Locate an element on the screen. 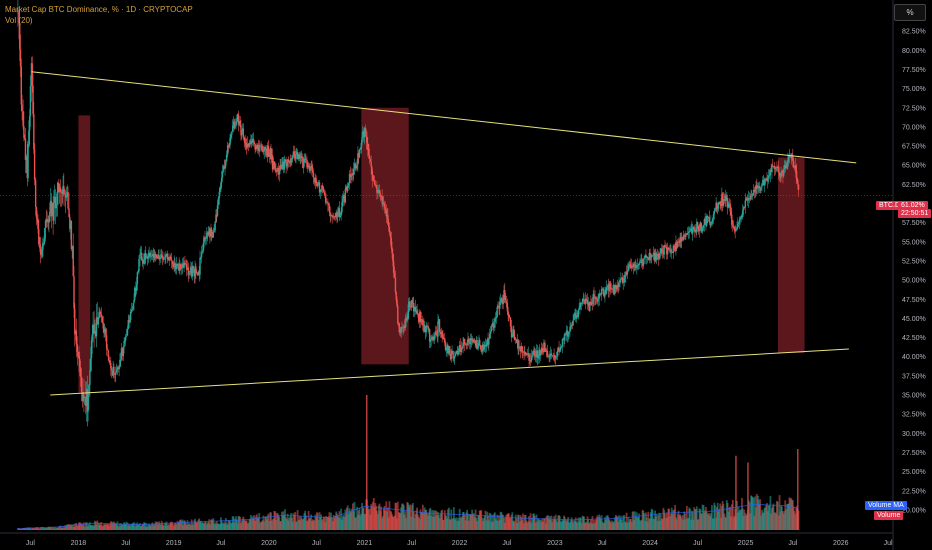 This screenshot has height=550, width=932. y-tick-label: 20.00% is located at coordinates (914, 510).